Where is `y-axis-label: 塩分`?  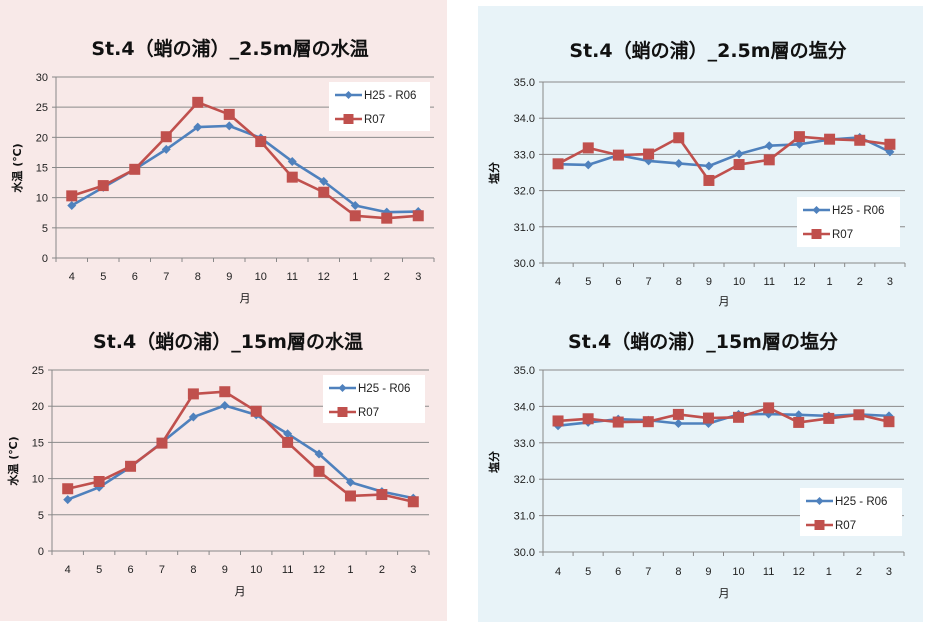 y-axis-label: 塩分 is located at coordinates (494, 462).